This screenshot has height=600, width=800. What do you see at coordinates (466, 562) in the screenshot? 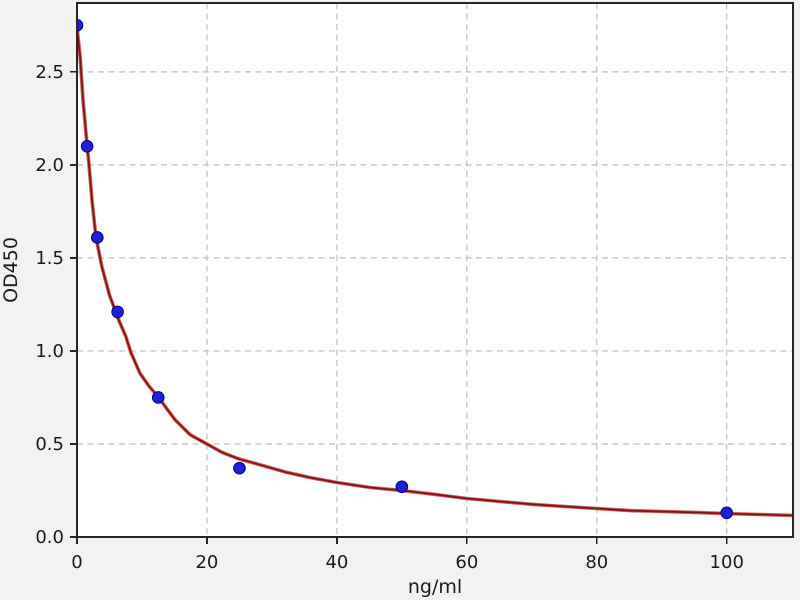
I see `x-tick-label: 60` at bounding box center [466, 562].